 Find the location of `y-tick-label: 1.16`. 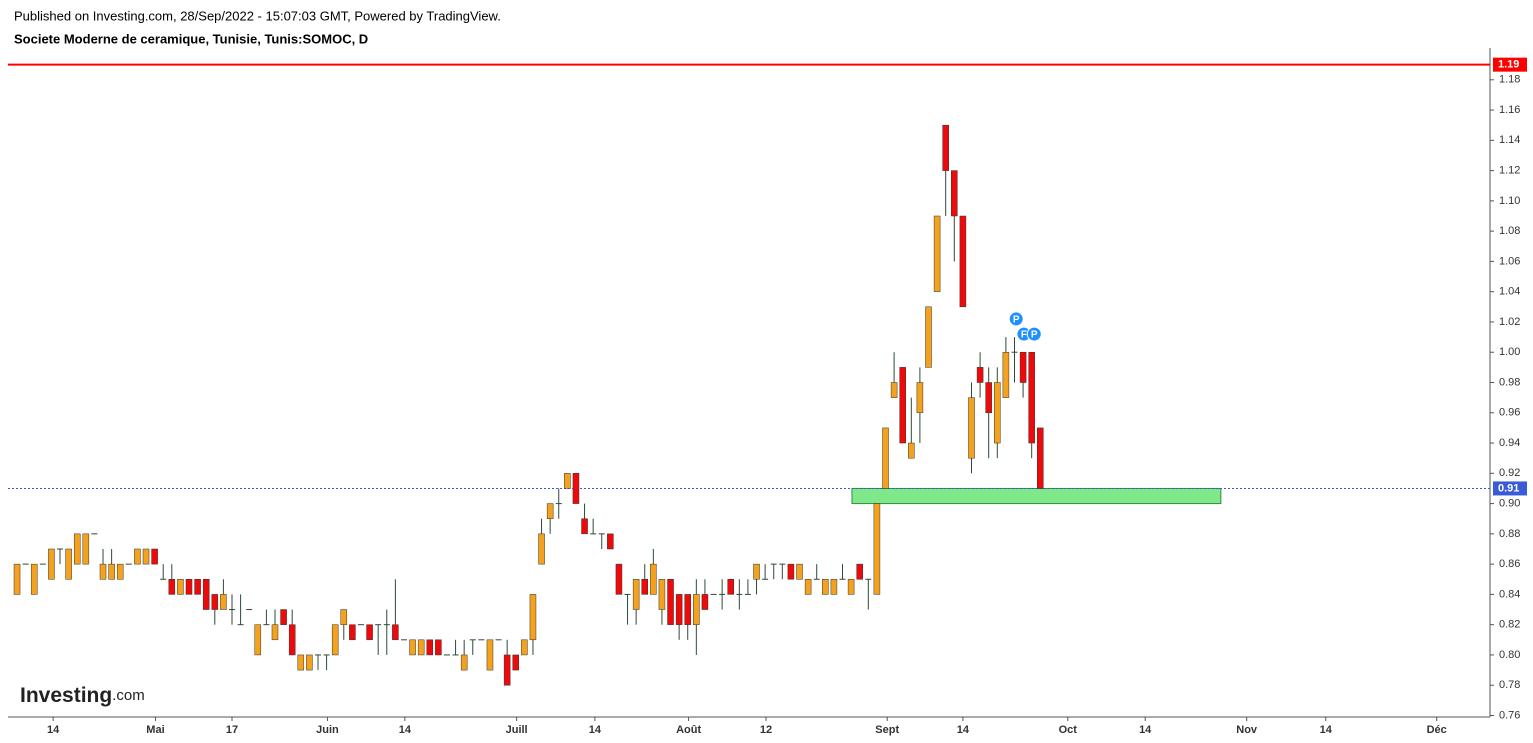

y-tick-label: 1.16 is located at coordinates (1509, 110).